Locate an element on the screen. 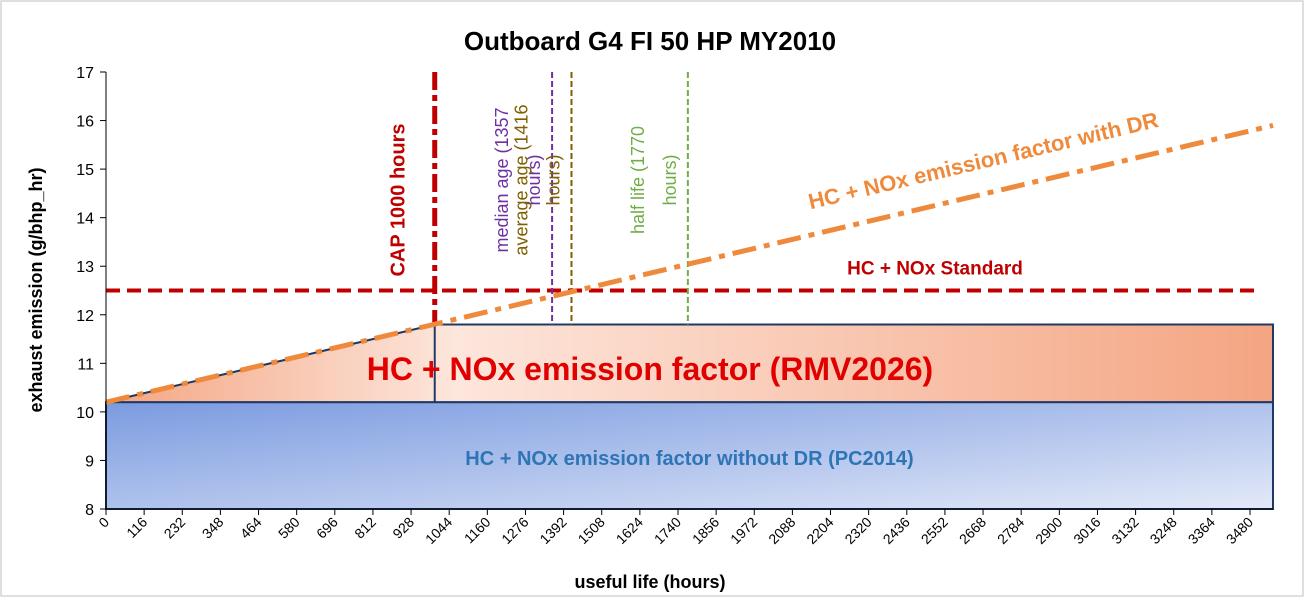  marker-label: average age (1416 hours) is located at coordinates (537, 179).